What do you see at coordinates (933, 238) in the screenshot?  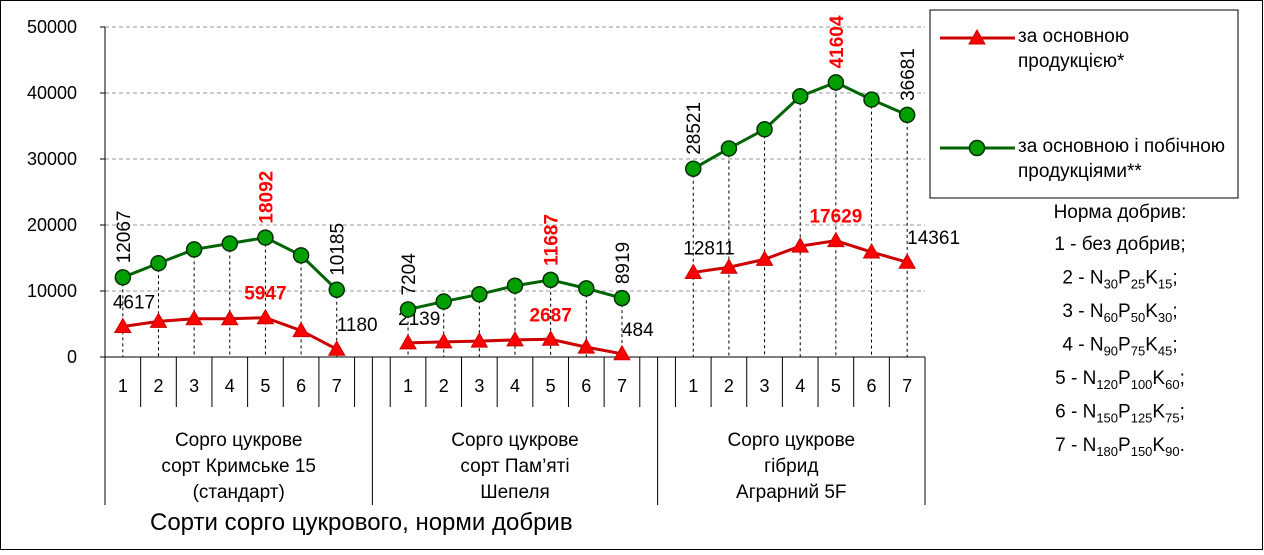 I see `data-label: 14361` at bounding box center [933, 238].